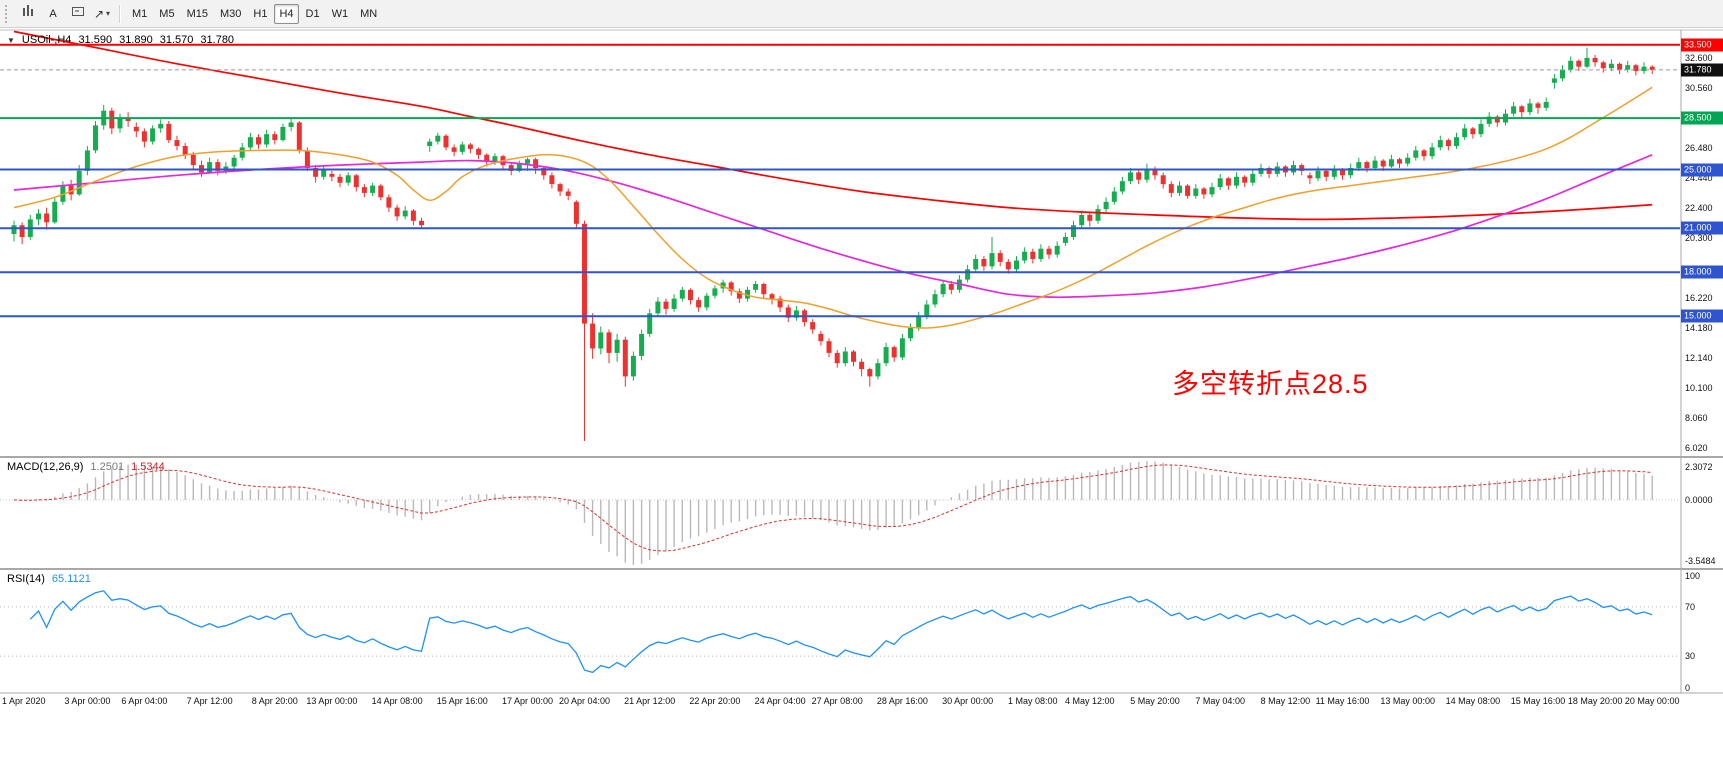  I want to click on timeframe-button-W1: W1, so click(340, 13).